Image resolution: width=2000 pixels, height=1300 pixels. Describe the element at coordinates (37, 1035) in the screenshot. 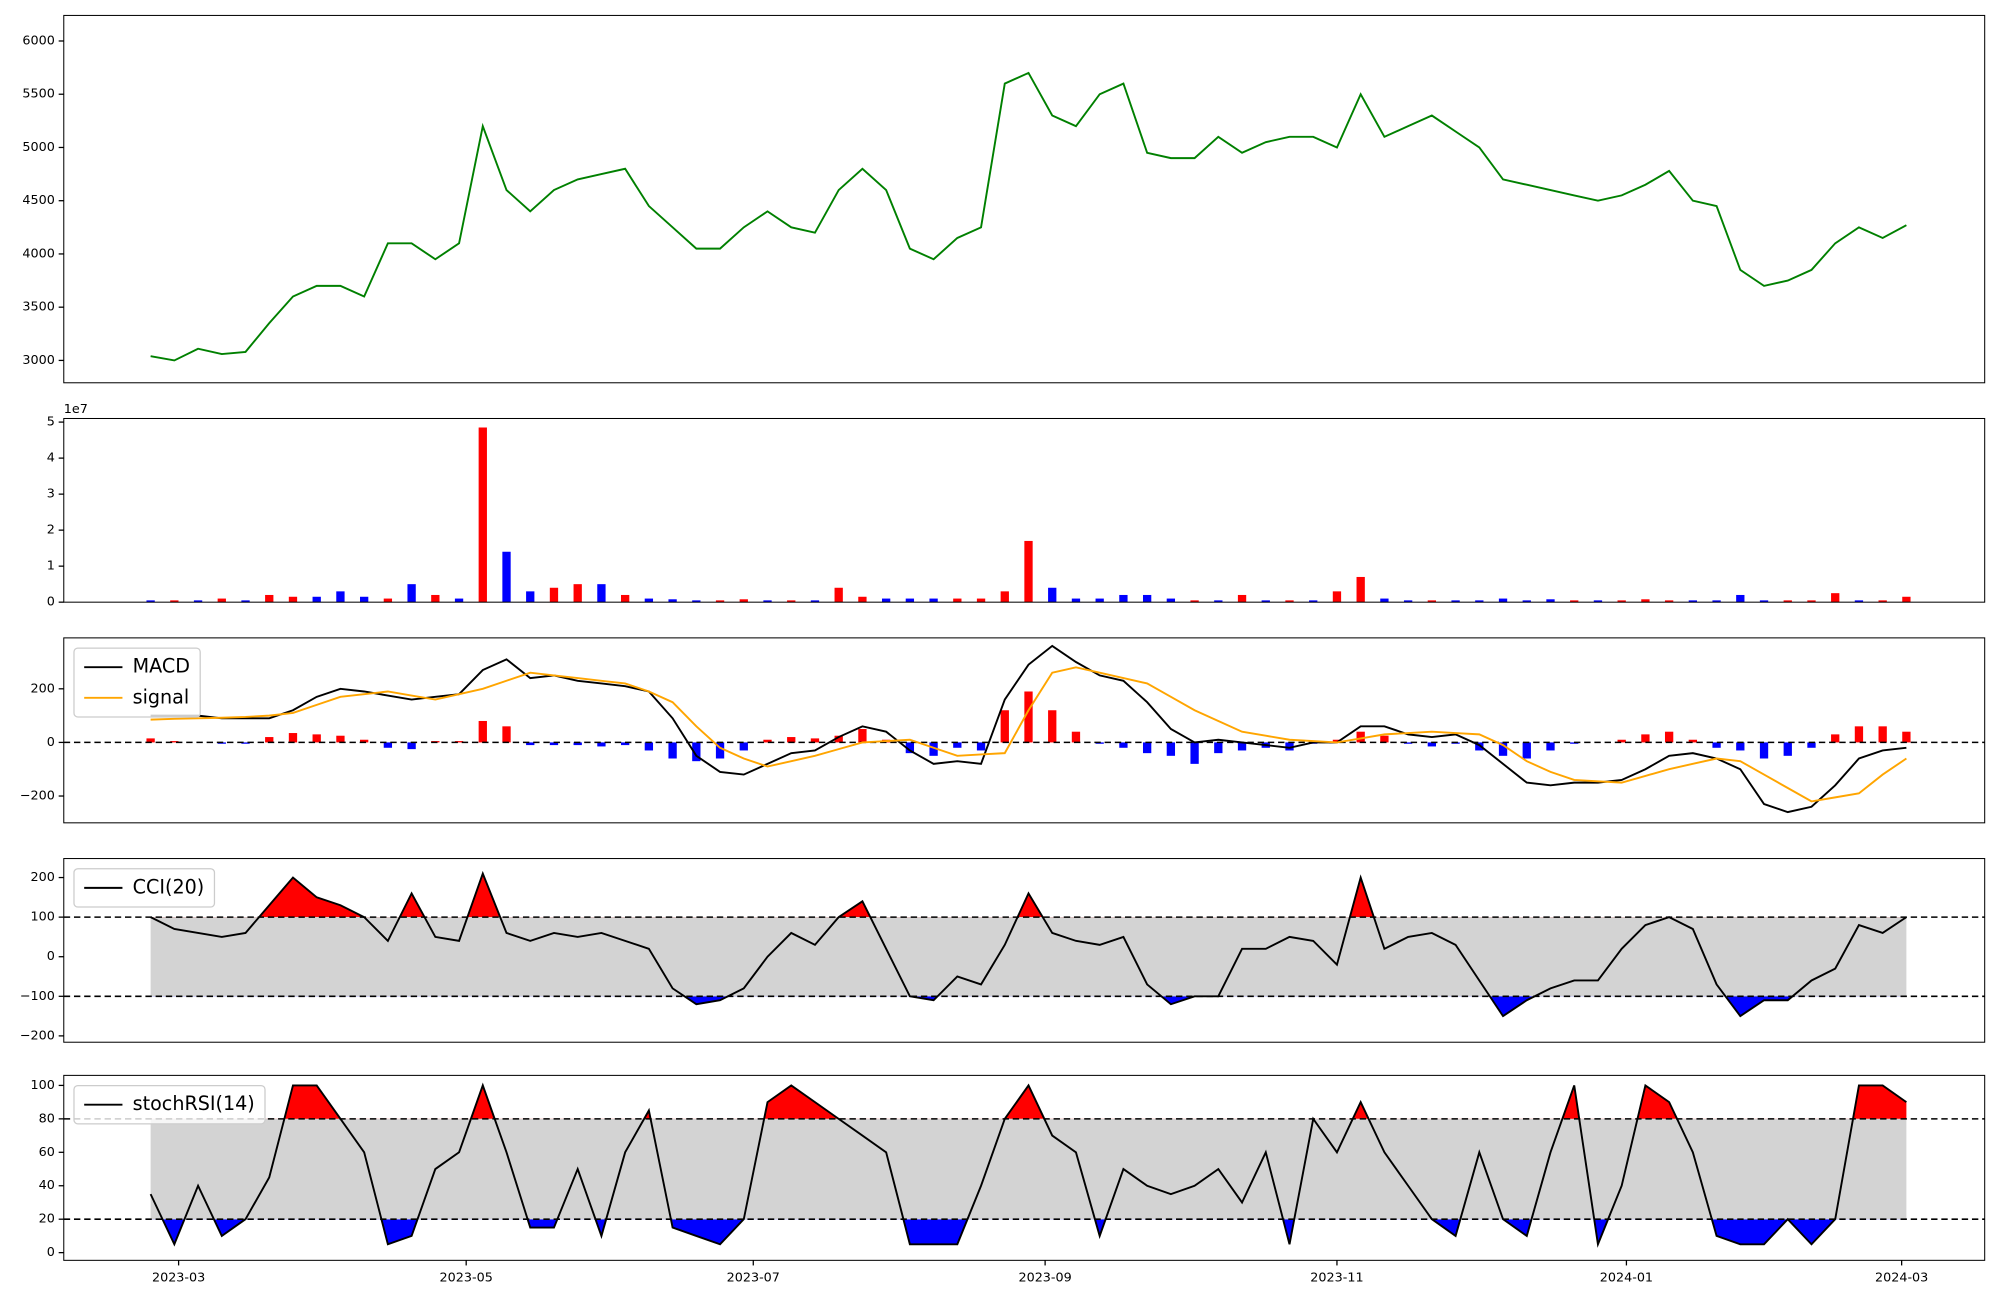

I see `y-tick-label: −200` at that location.